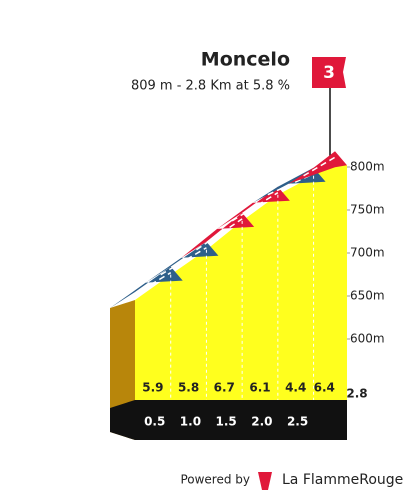  Describe the element at coordinates (341, 279) in the screenshot. I see `right-face` at that location.